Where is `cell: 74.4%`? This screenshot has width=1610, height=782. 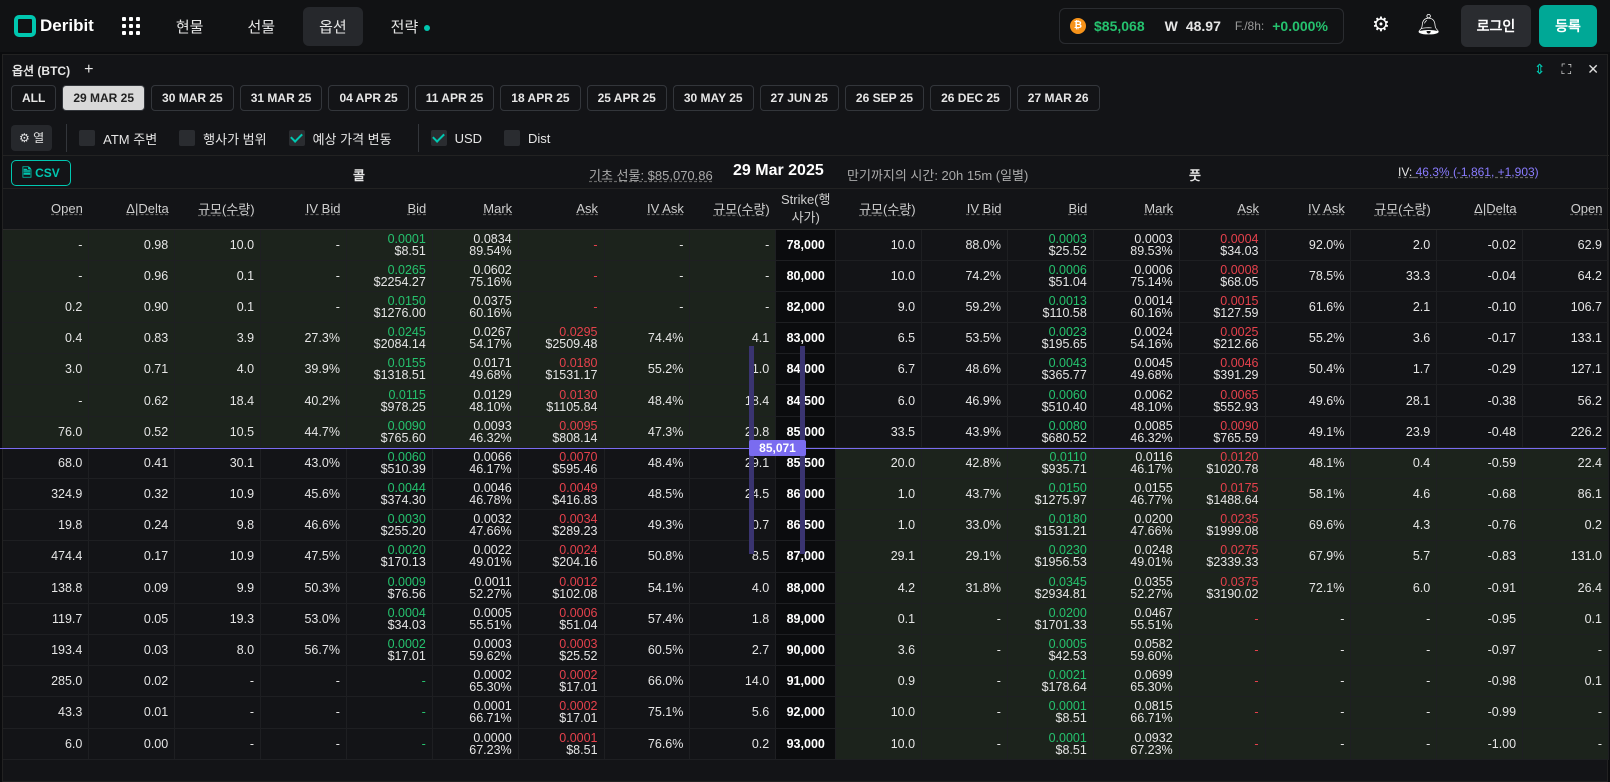
cell: 74.4% is located at coordinates (647, 338).